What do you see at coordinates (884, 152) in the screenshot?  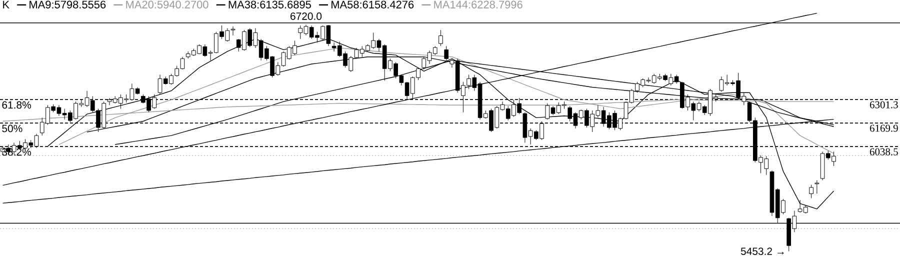 I see `ref-line-label: 6038.5` at bounding box center [884, 152].